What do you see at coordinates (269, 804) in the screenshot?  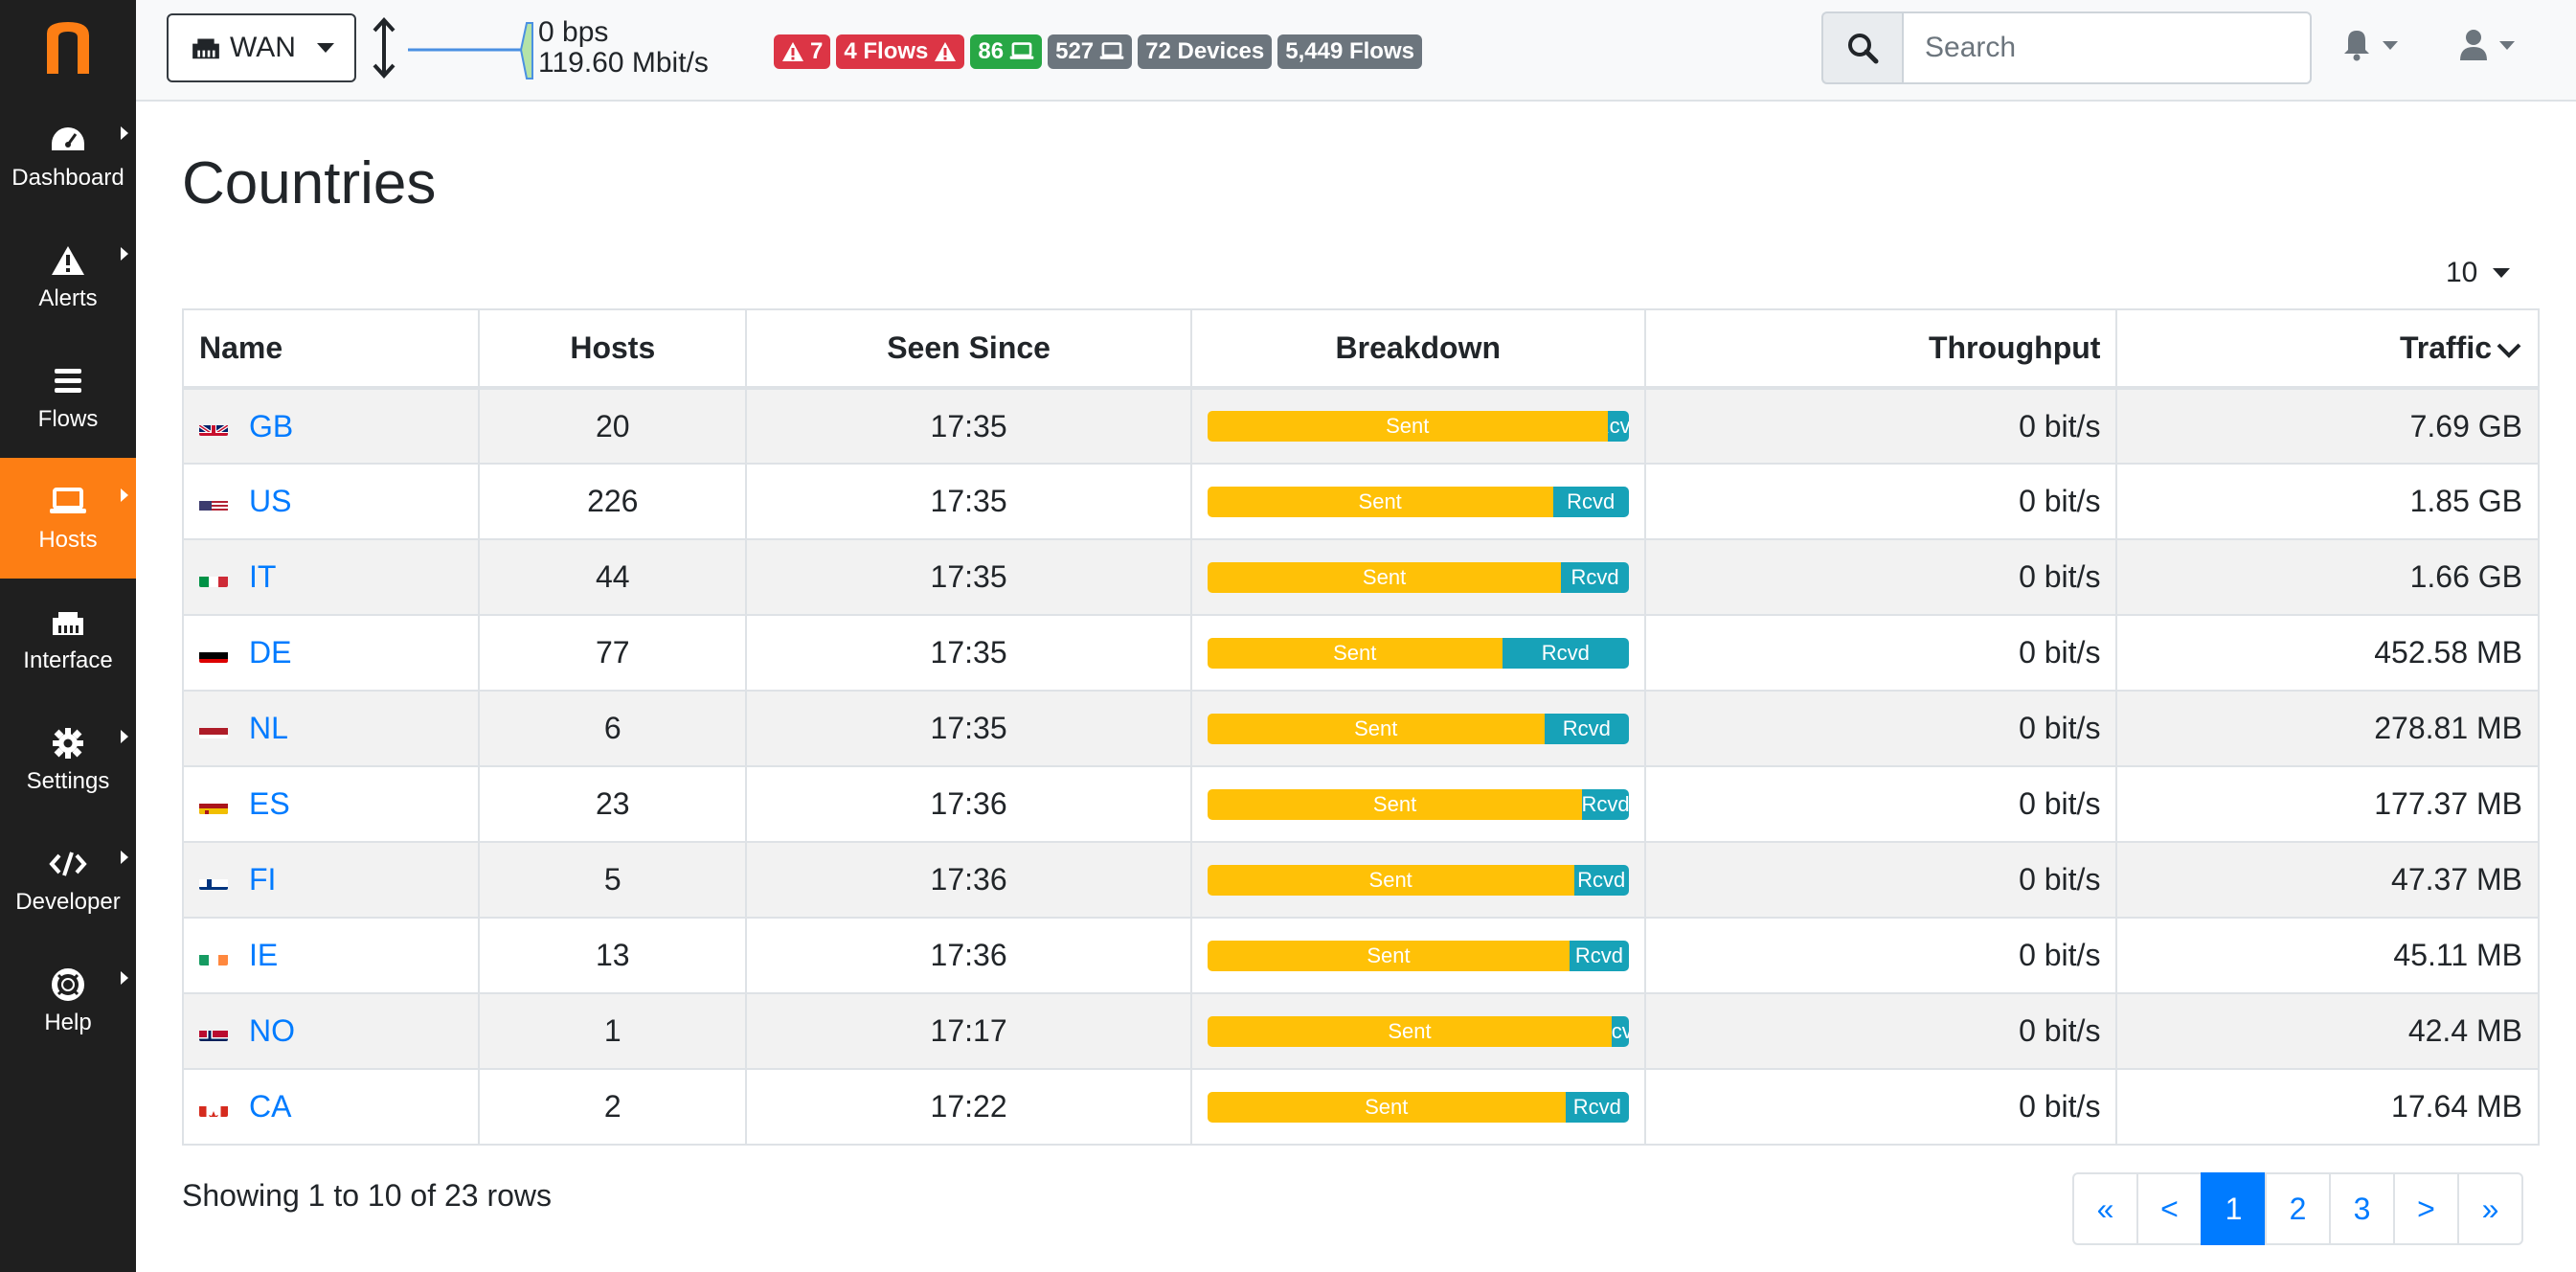 I see `country-link: ES` at bounding box center [269, 804].